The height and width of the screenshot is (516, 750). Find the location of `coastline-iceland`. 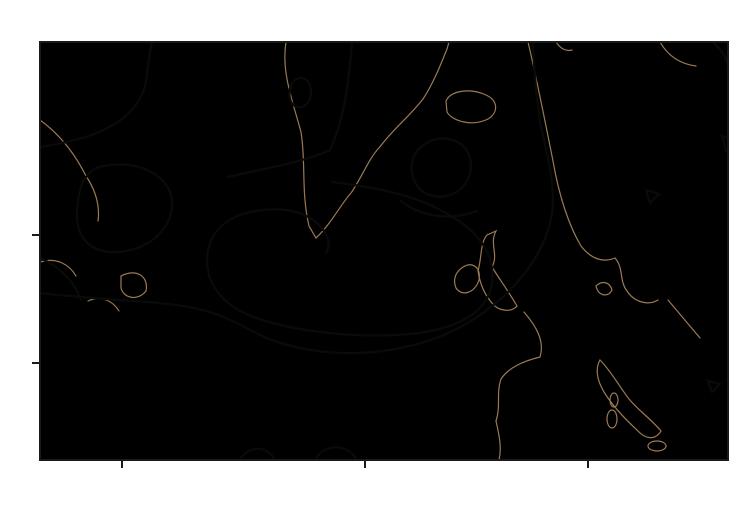

coastline-iceland is located at coordinates (471, 107).